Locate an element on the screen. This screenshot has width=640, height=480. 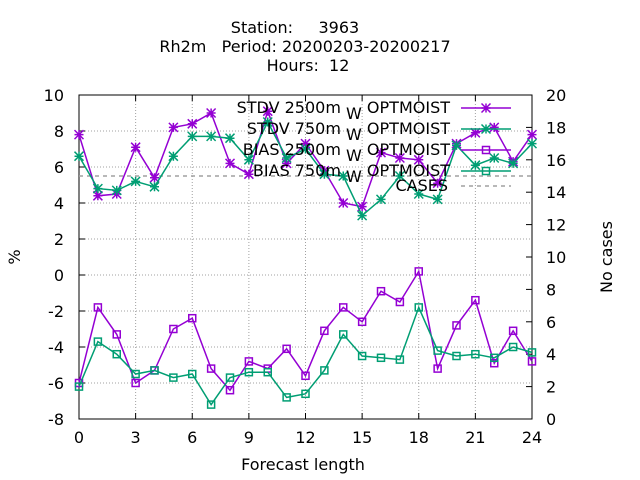
y-axis-label: % is located at coordinates (14, 256).